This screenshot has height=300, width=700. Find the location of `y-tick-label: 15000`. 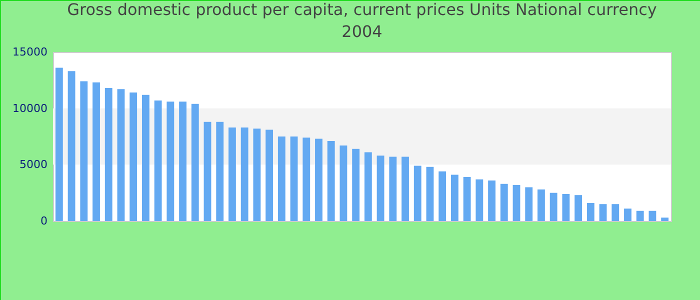

y-tick-label: 15000 is located at coordinates (30, 52).